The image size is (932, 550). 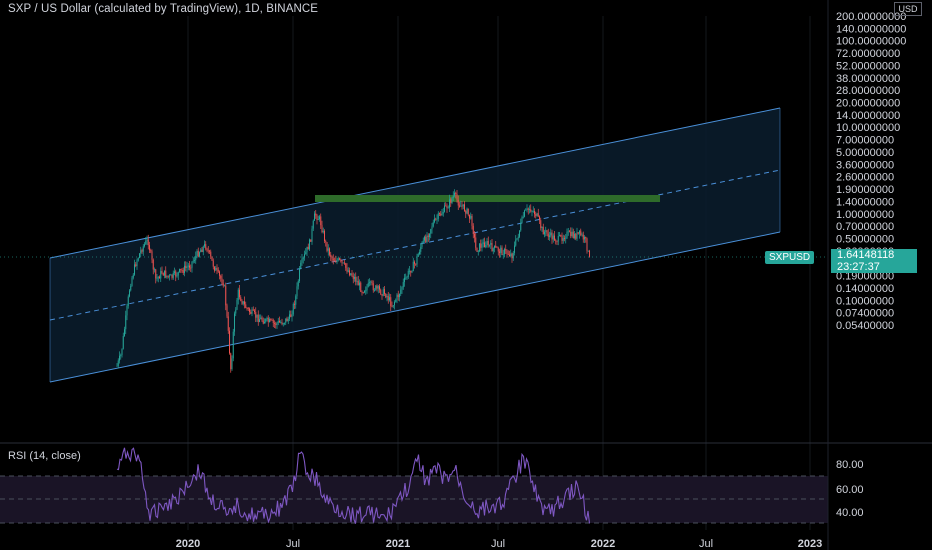 I want to click on price-axis-label: 0.14000000, so click(x=865, y=289).